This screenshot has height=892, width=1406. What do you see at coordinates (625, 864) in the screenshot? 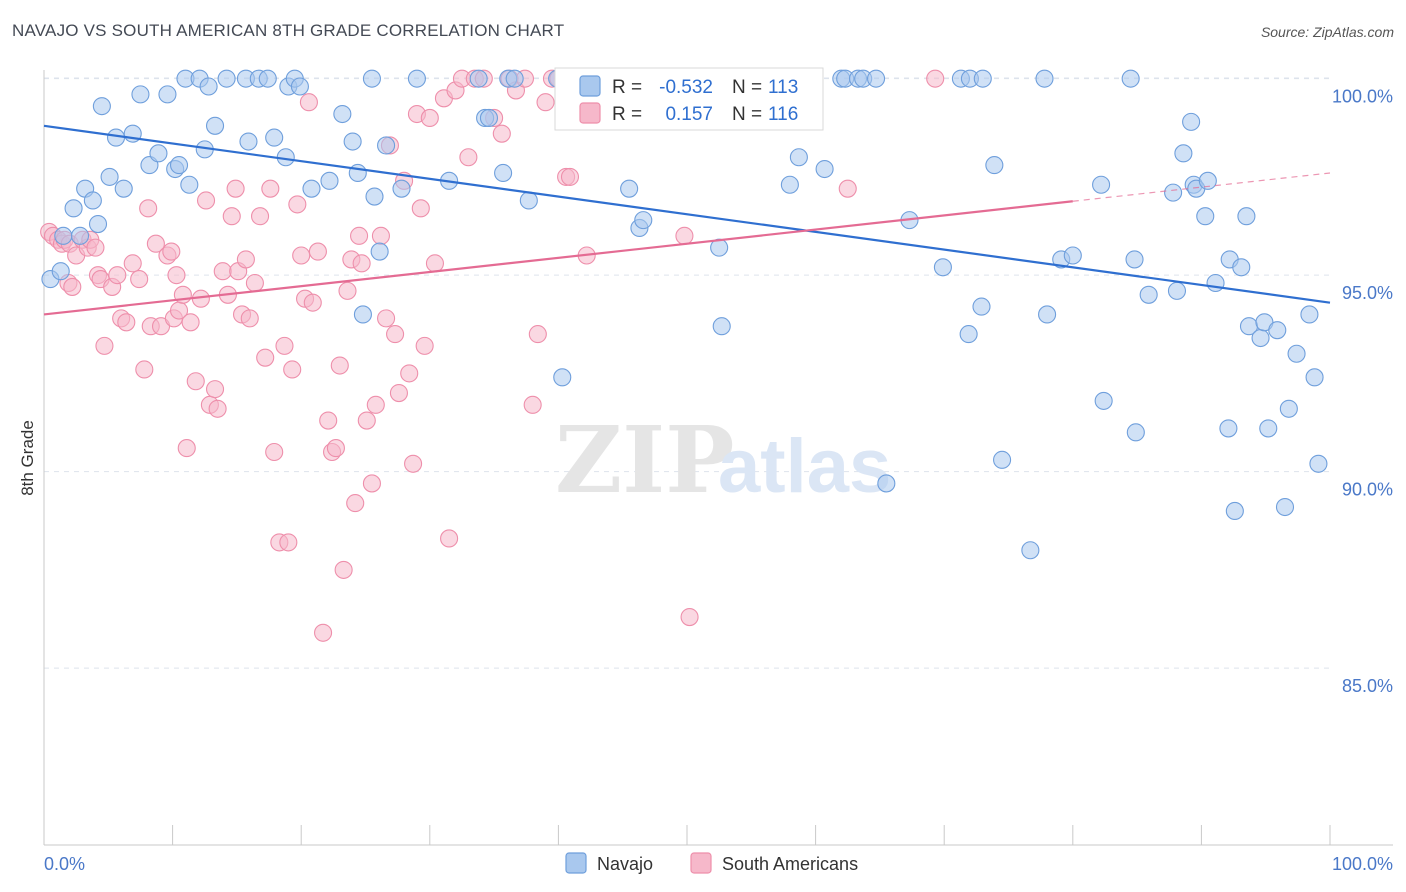
I see `bottom-legend-navajo: Navajo` at bounding box center [625, 864].